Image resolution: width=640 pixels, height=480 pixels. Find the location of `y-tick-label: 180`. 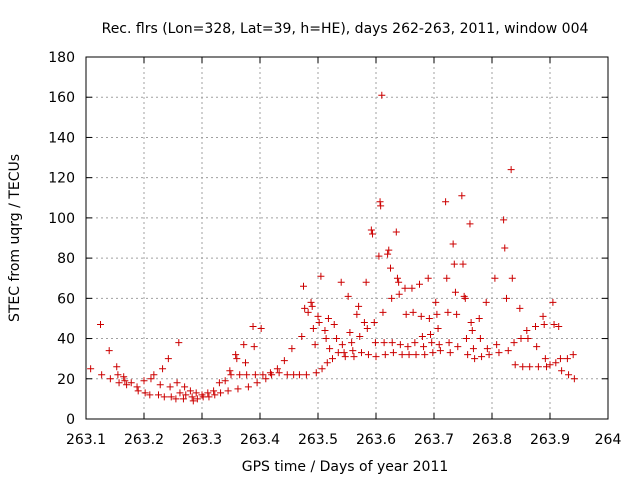

y-tick-label: 180 is located at coordinates (61, 58).